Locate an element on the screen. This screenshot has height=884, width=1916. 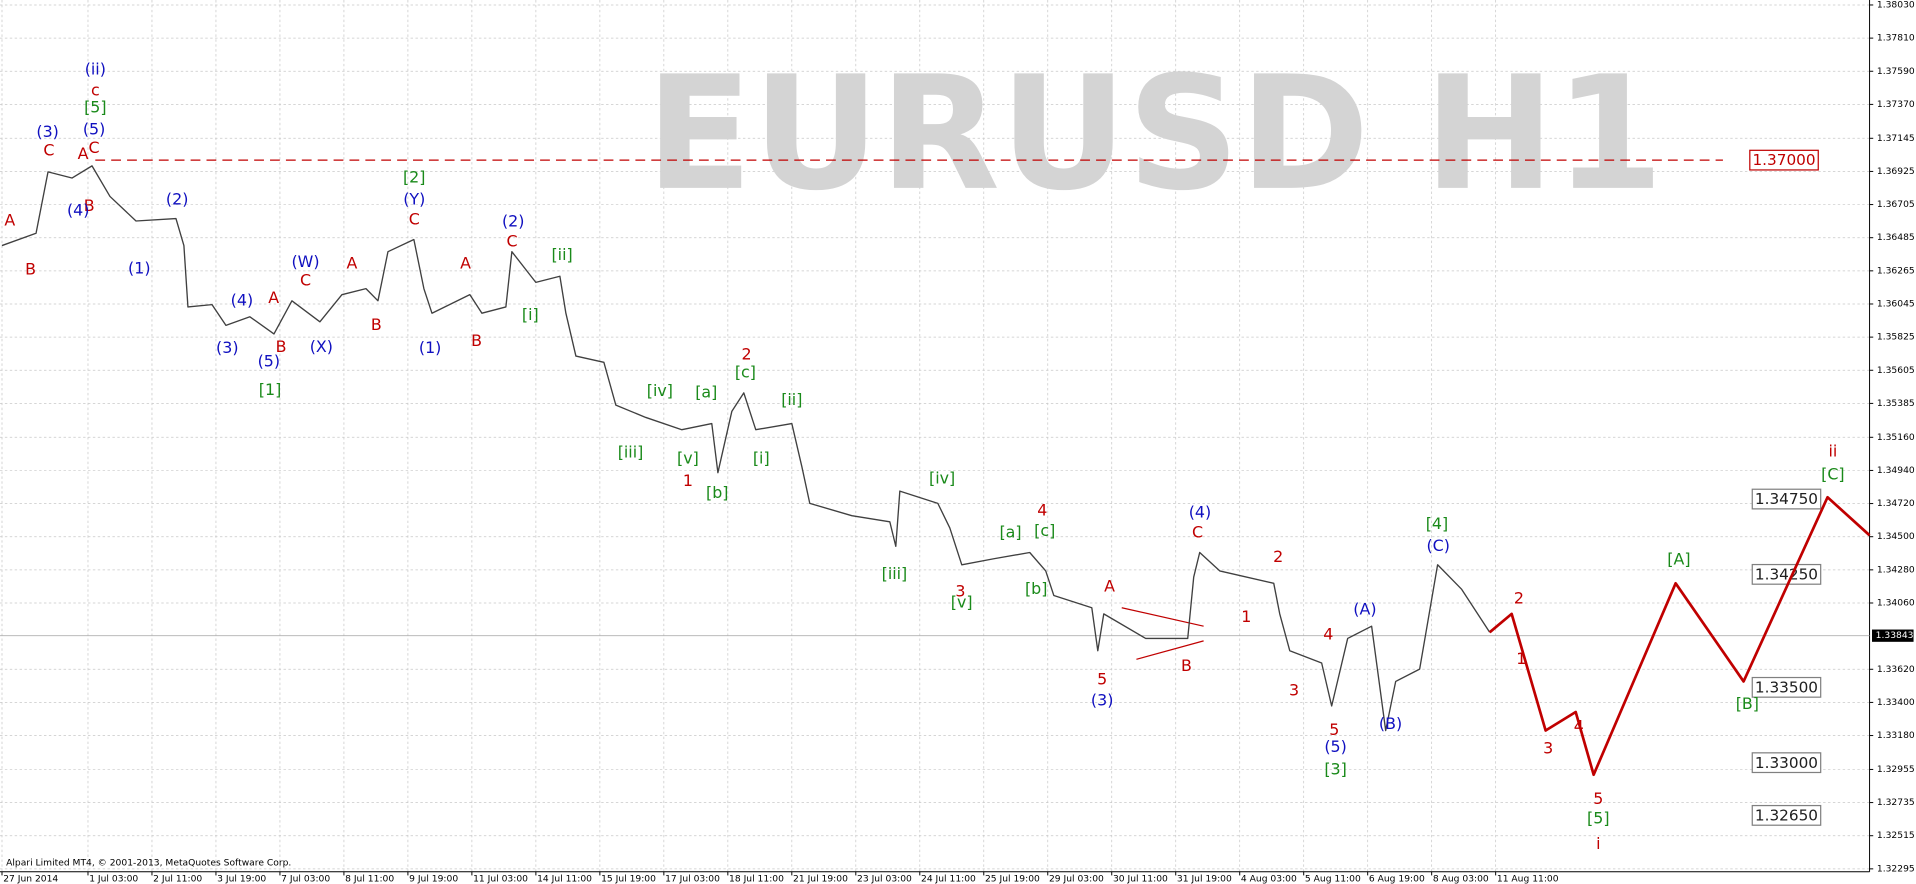
wave-label: [A] is located at coordinates (1678, 558).